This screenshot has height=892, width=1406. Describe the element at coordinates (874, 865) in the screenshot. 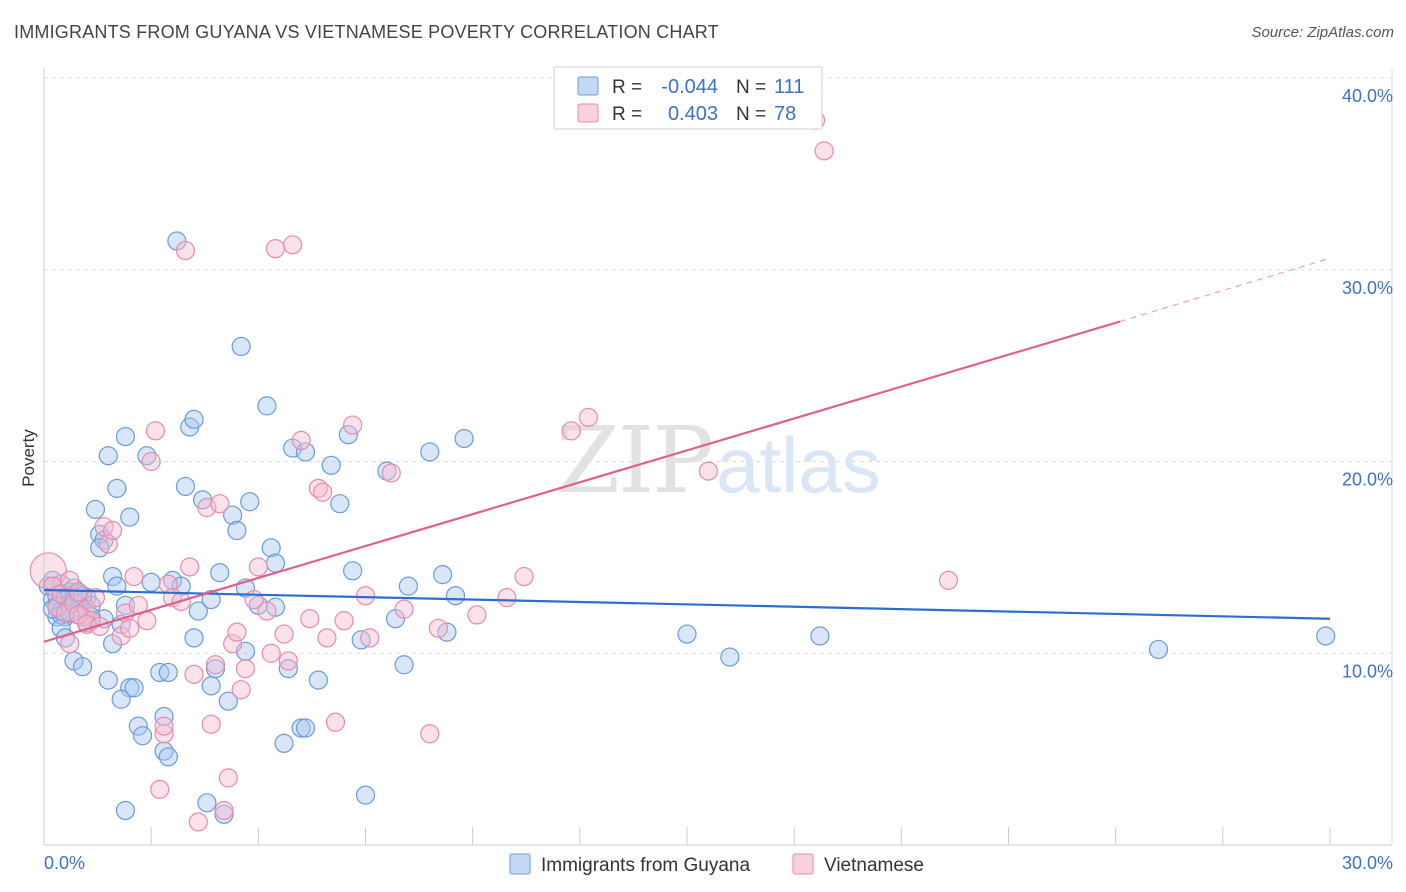

I see `bottom-legend-label-vietnamese: Vietnamese` at that location.